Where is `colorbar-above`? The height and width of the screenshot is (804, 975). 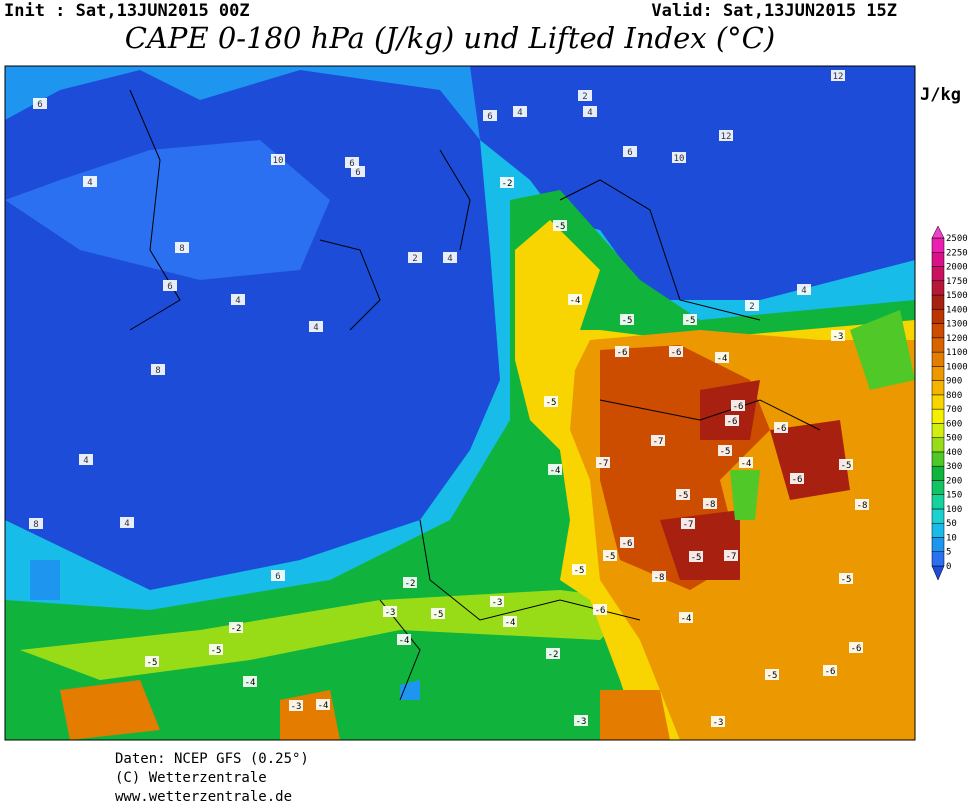
colorbar-above is located at coordinates (938, 232).